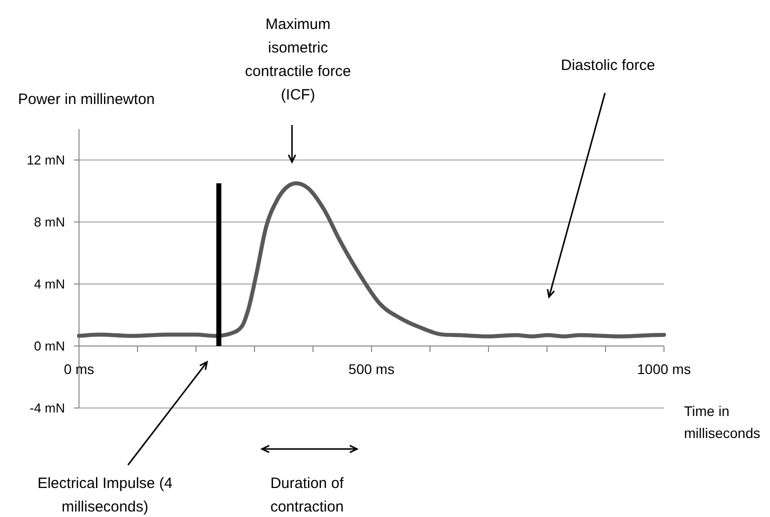  I want to click on text: Electrical Impulse (4 milliseconds), so click(105, 495).